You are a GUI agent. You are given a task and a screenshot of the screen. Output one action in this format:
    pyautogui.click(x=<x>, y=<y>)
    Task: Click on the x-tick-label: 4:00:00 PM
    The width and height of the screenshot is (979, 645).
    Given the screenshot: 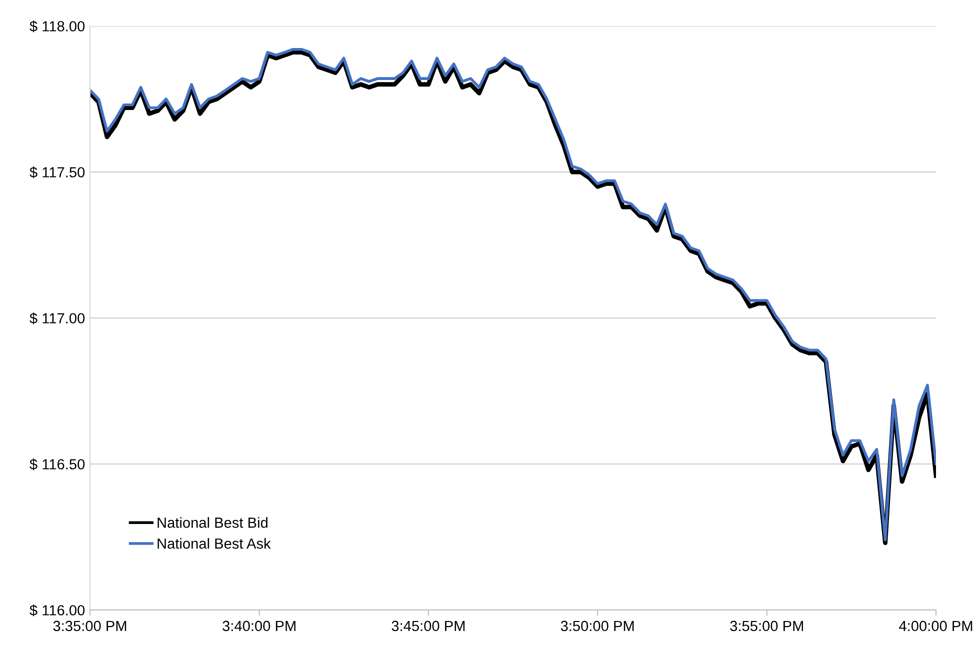 What is the action you would take?
    pyautogui.click(x=935, y=626)
    